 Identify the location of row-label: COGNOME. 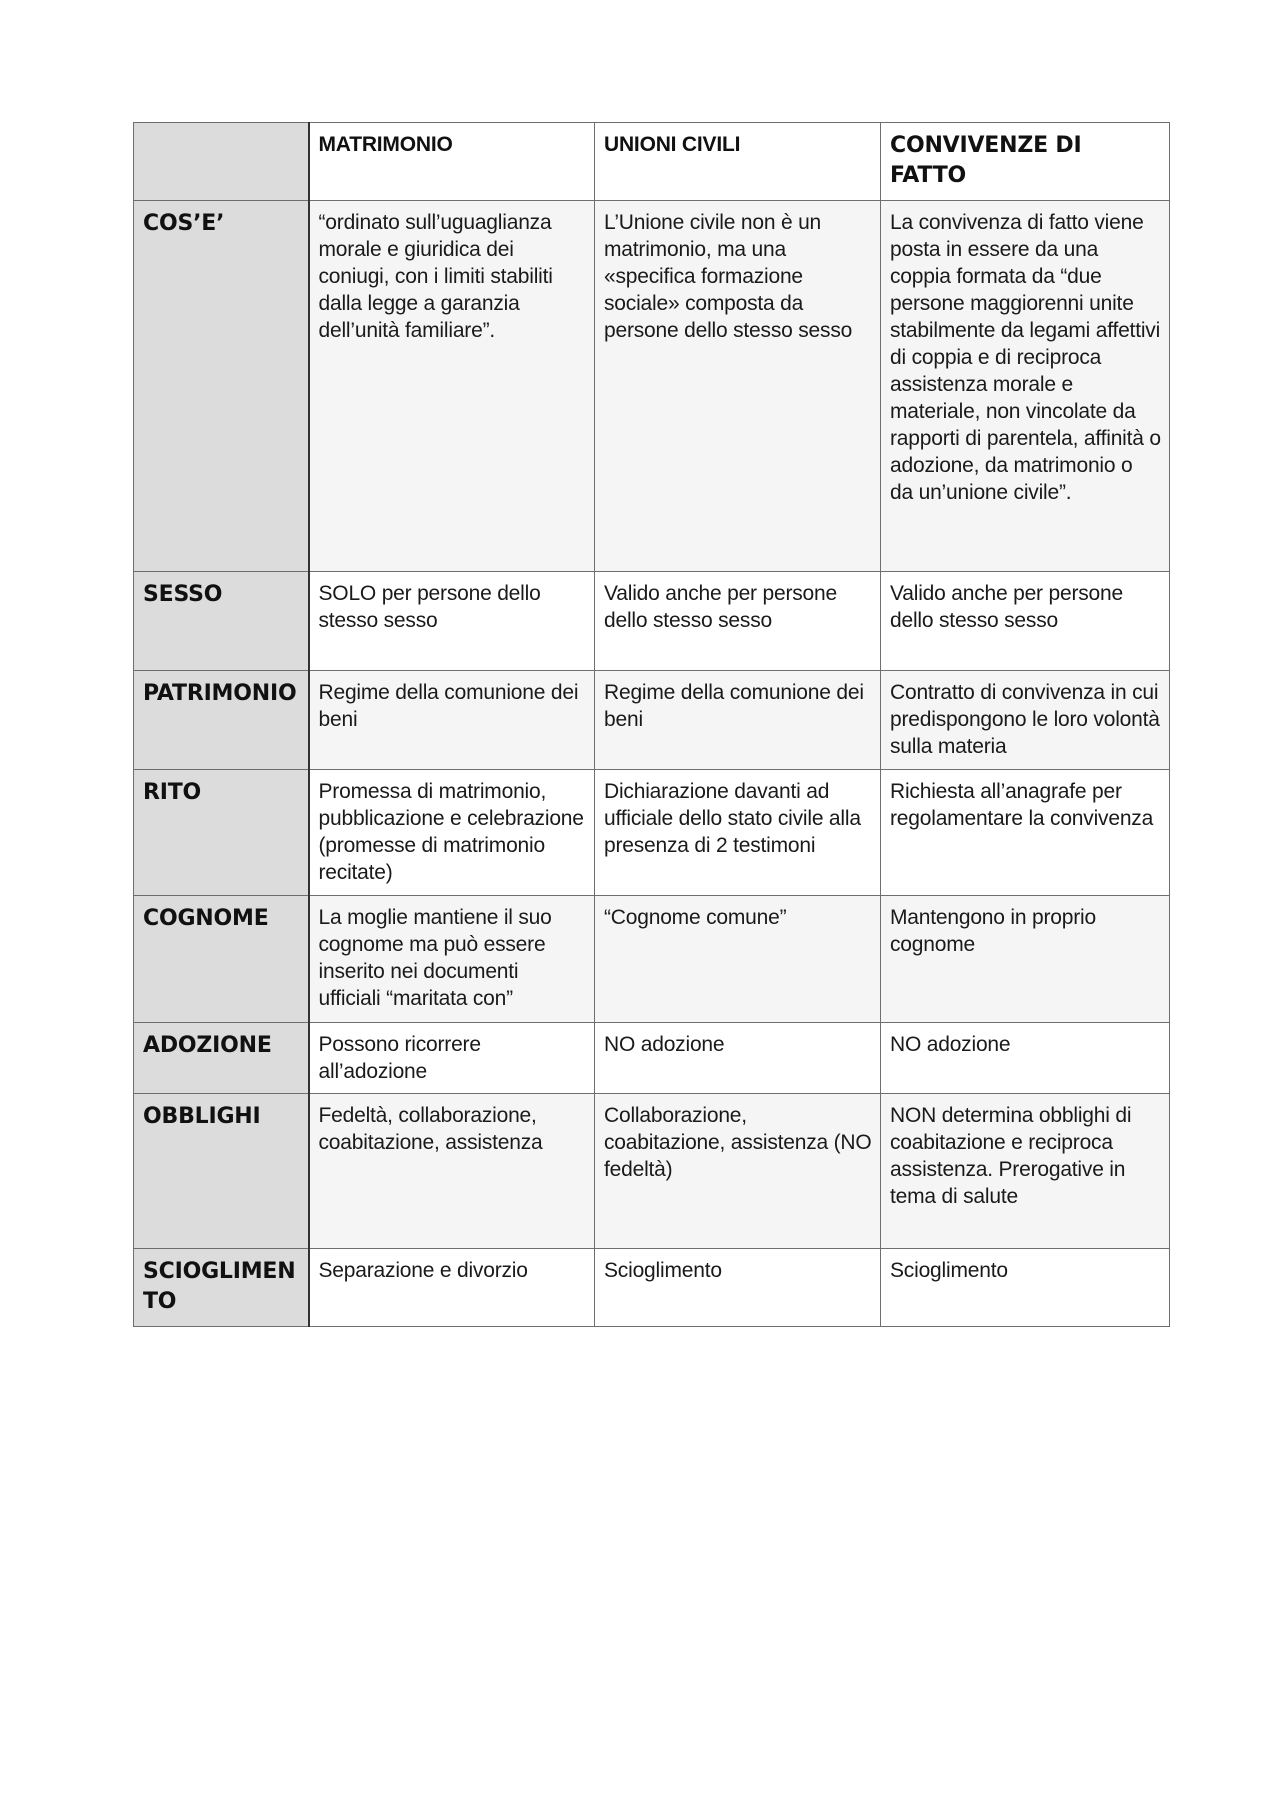
(221, 959).